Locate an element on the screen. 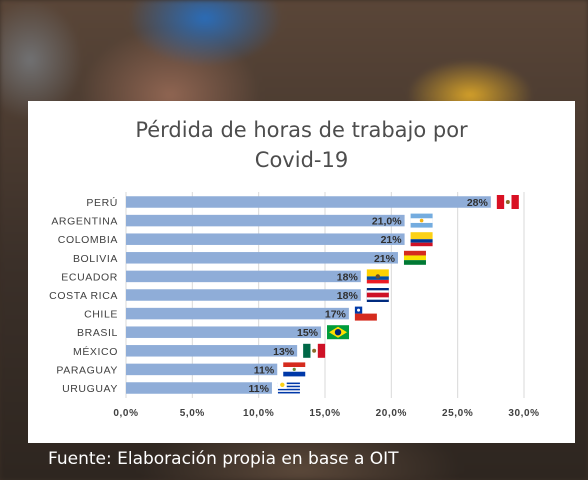  data-label: 17% is located at coordinates (336, 315).